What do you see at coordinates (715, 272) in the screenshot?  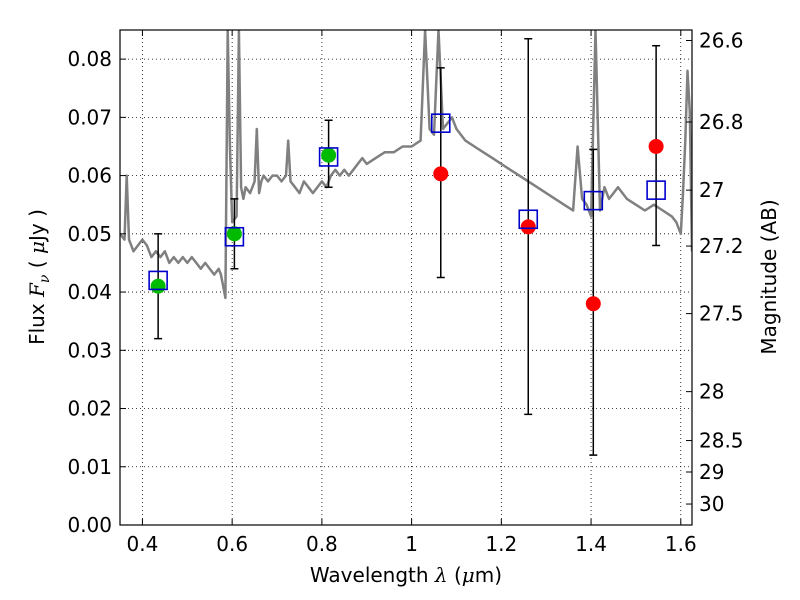 I see `y2-axis: 26.6 26.8 27 27.2 27.5 28 28.5 29 30` at bounding box center [715, 272].